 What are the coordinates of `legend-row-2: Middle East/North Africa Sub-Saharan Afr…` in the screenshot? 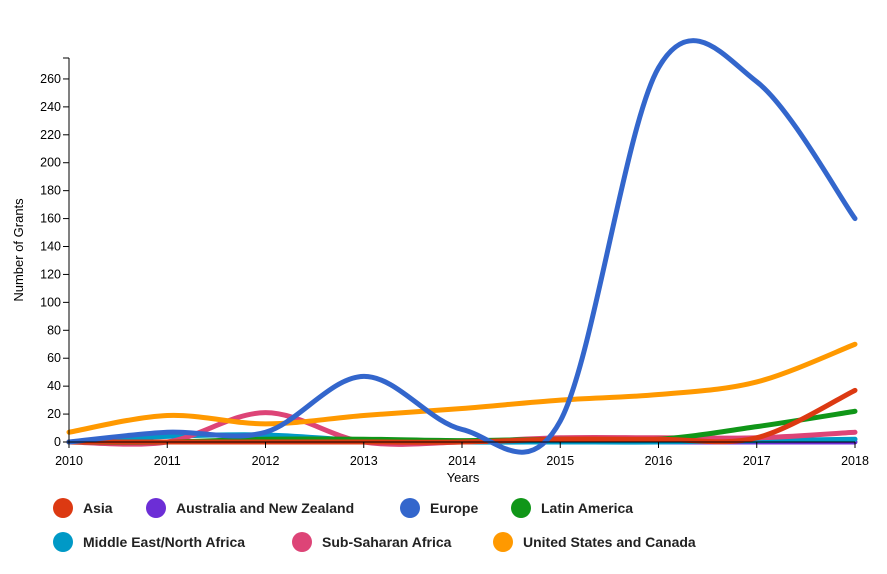 It's located at (463, 547).